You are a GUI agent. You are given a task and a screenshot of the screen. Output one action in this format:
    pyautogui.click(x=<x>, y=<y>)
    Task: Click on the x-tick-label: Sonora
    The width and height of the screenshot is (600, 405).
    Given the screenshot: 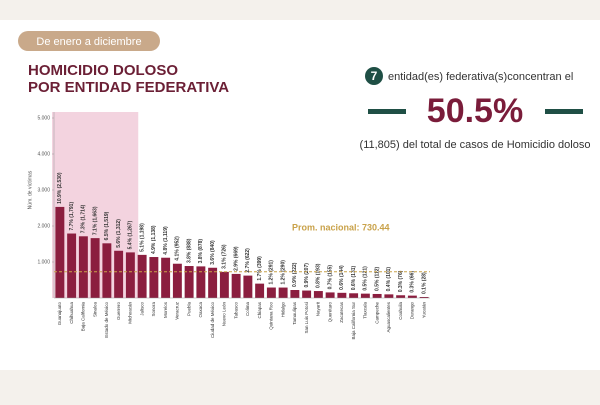 What is the action you would take?
    pyautogui.click(x=153, y=309)
    